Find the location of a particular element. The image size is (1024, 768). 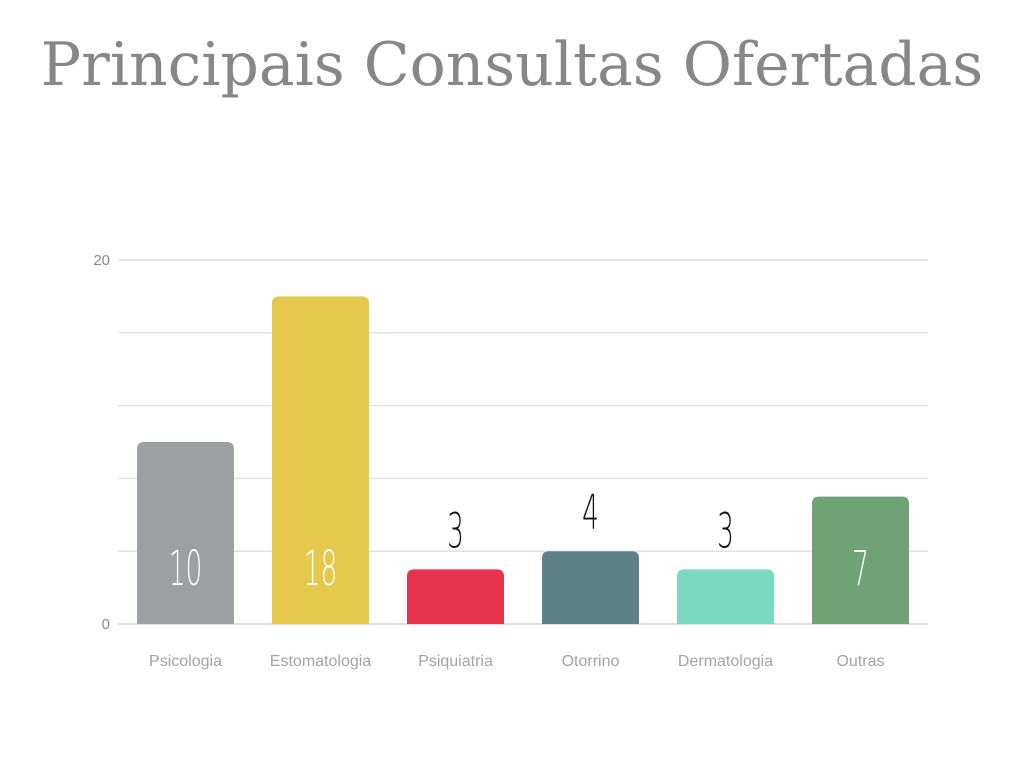

y-tick-label: 20 is located at coordinates (101, 260).